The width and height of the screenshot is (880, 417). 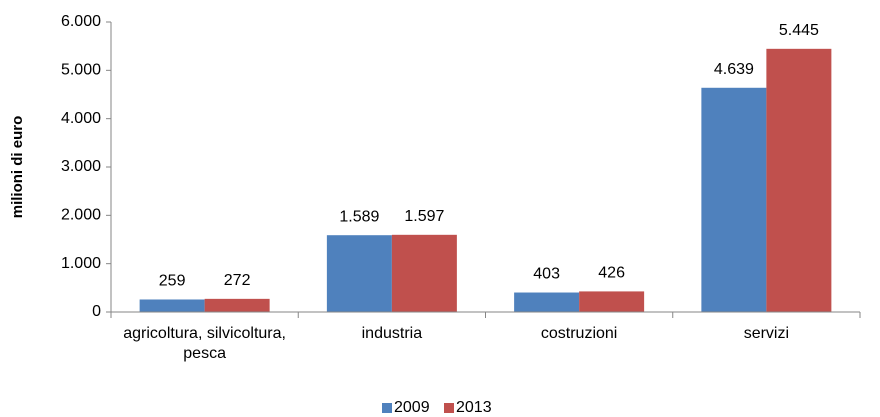 What do you see at coordinates (611, 273) in the screenshot?
I see `value-label: 426` at bounding box center [611, 273].